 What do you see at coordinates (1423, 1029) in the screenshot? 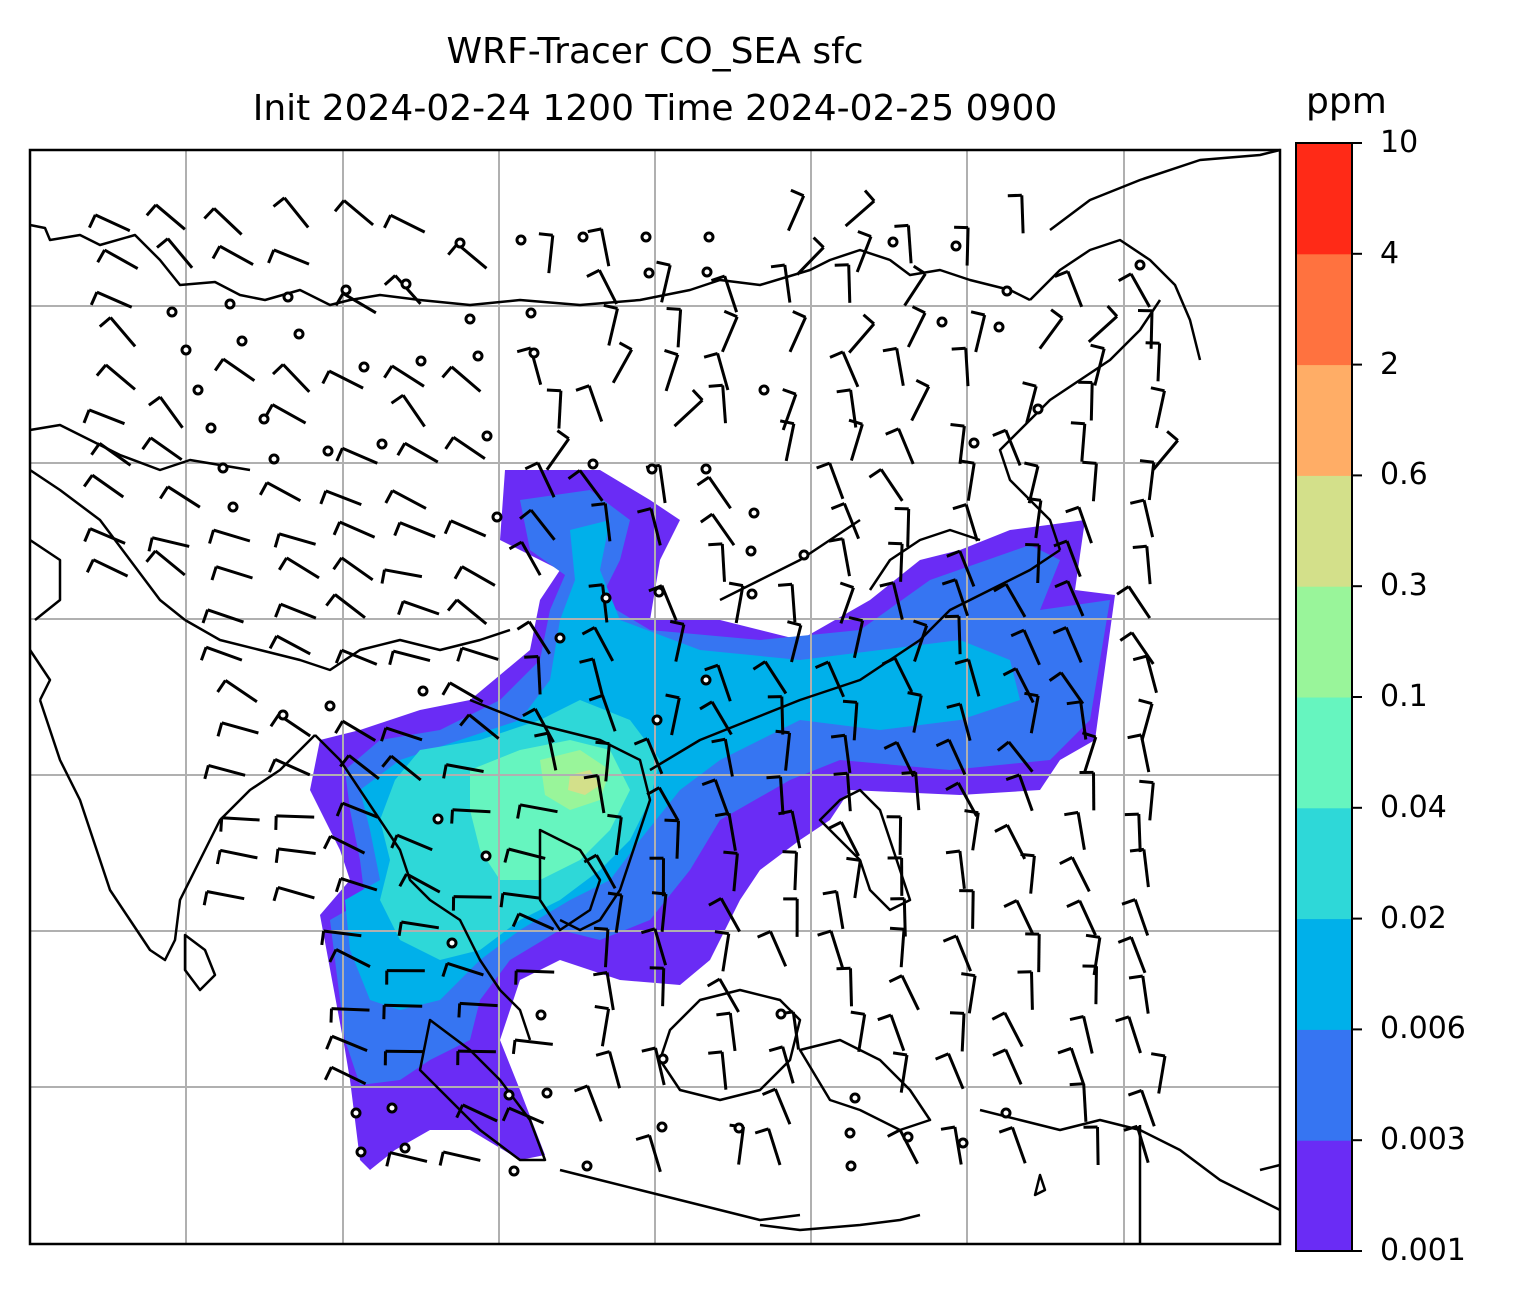
I see `colorbar-tick-label: 0.006` at bounding box center [1423, 1029].